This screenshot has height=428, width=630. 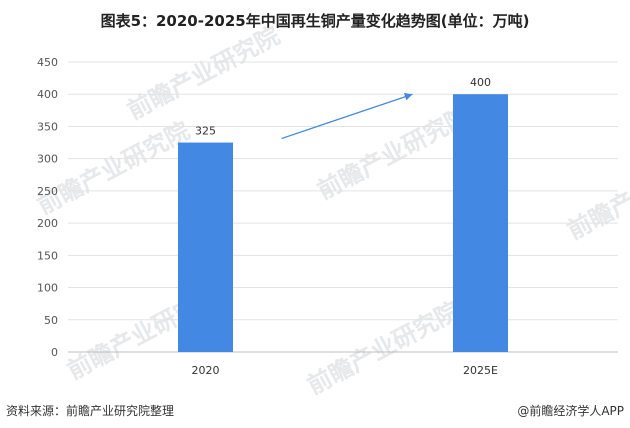 I want to click on source-note: 资料来源：前瞻产业研究院整理, so click(x=90, y=411).